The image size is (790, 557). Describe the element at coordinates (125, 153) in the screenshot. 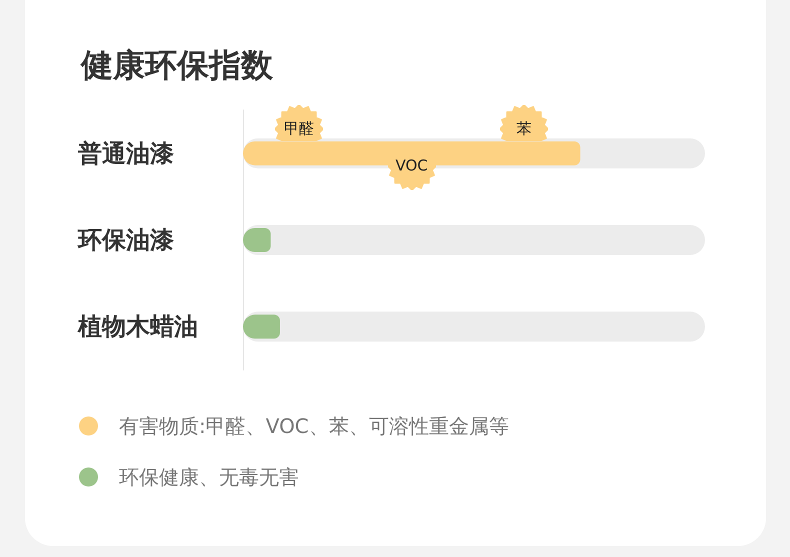

I see `y-tick-label: 普通油漆` at that location.